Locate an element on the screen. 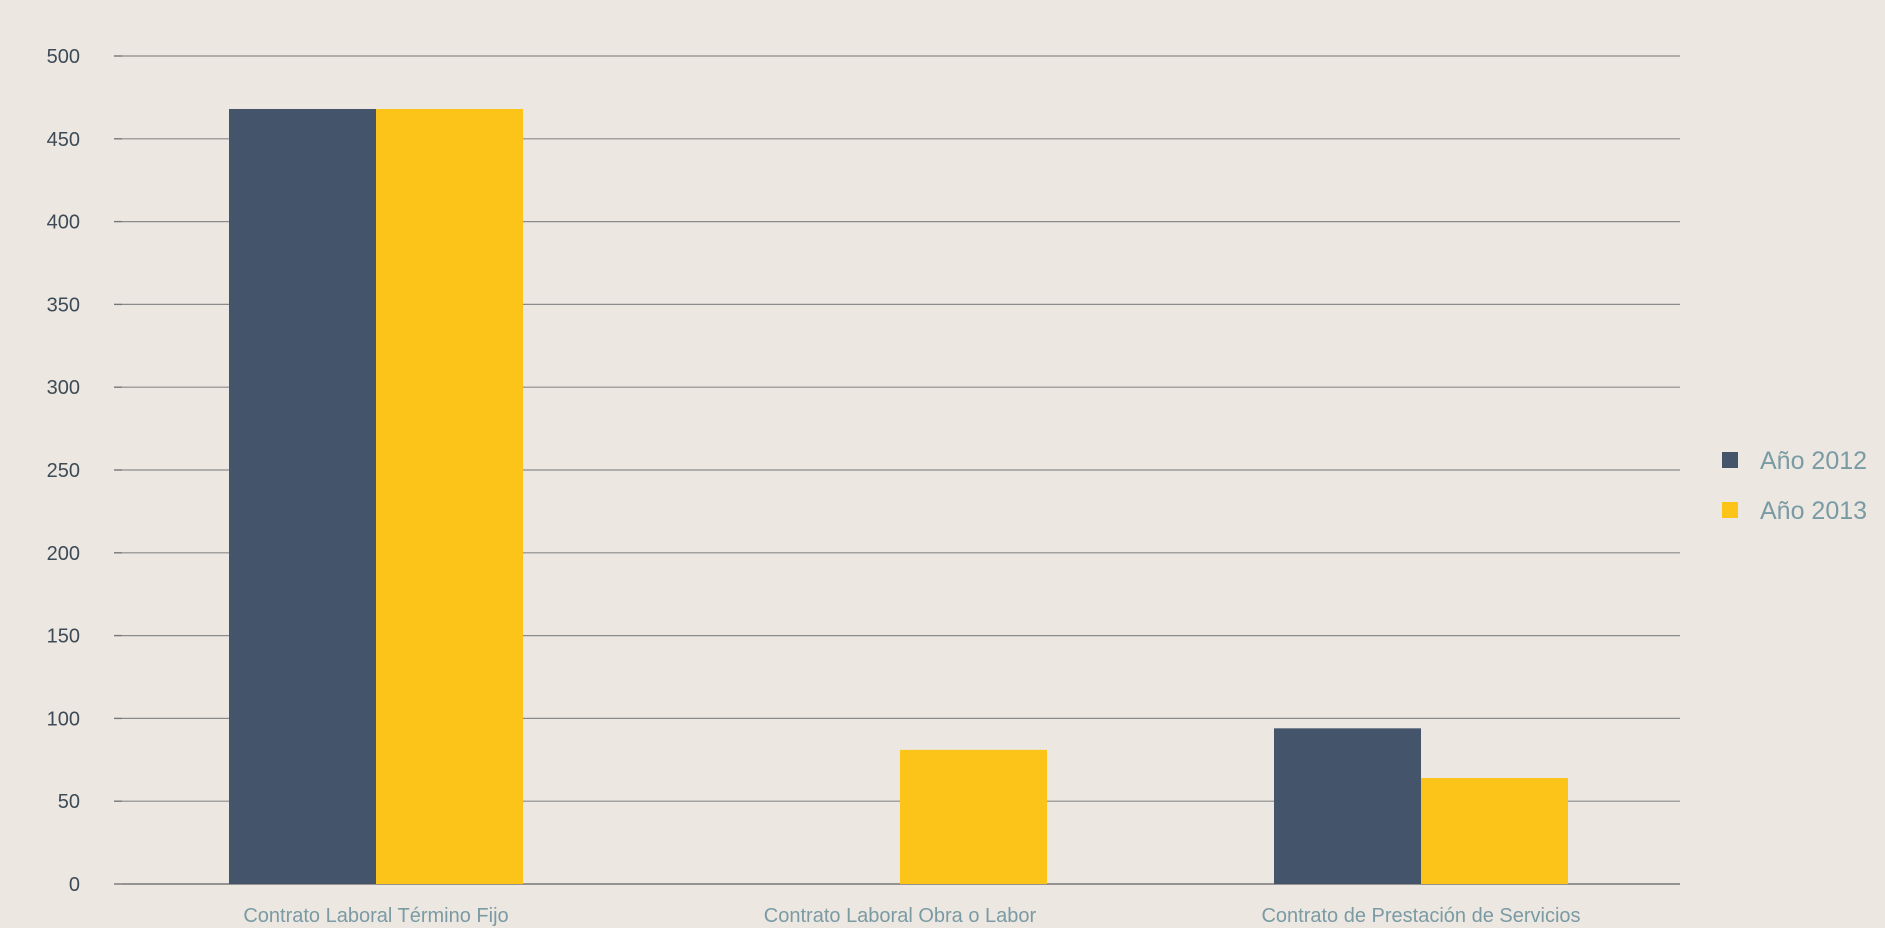 The width and height of the screenshot is (1885, 928). y-tick-label: 300 is located at coordinates (63, 388).